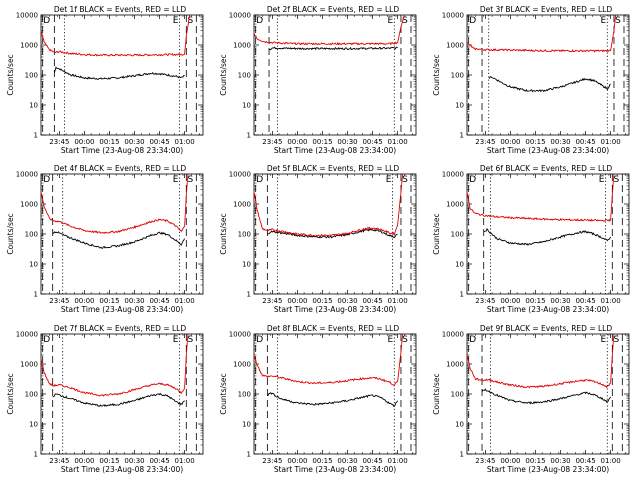 The width and height of the screenshot is (640, 480). Describe the element at coordinates (333, 168) in the screenshot. I see `panel-title: Det 5f BLACK = Events, RED = LLD` at that location.